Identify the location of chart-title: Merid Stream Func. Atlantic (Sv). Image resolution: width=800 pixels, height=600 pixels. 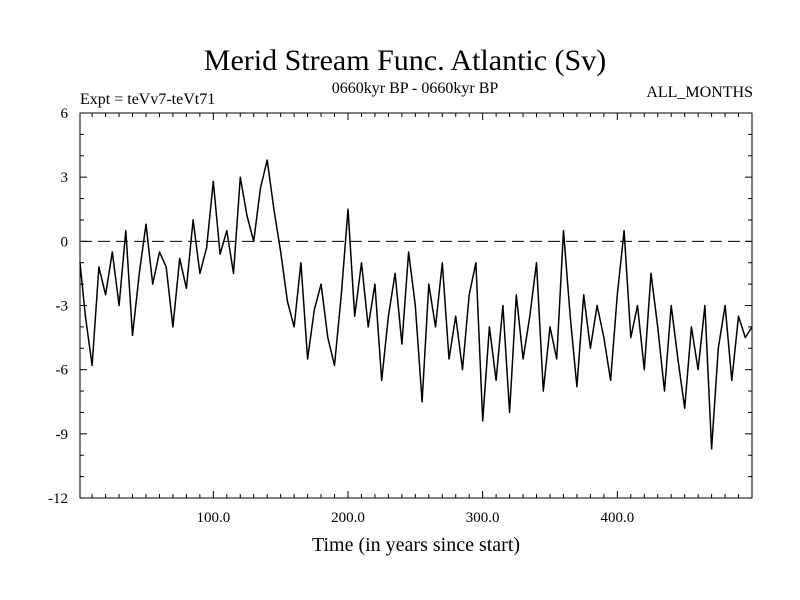
(405, 60).